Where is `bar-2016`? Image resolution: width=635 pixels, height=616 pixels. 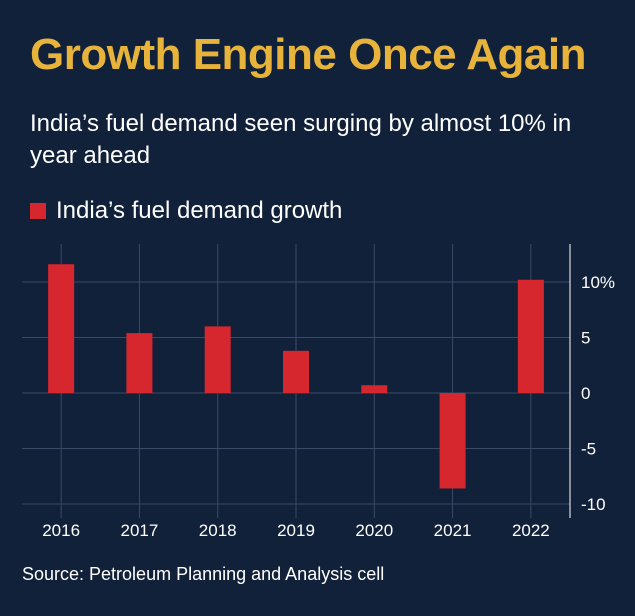
bar-2016 is located at coordinates (61, 328).